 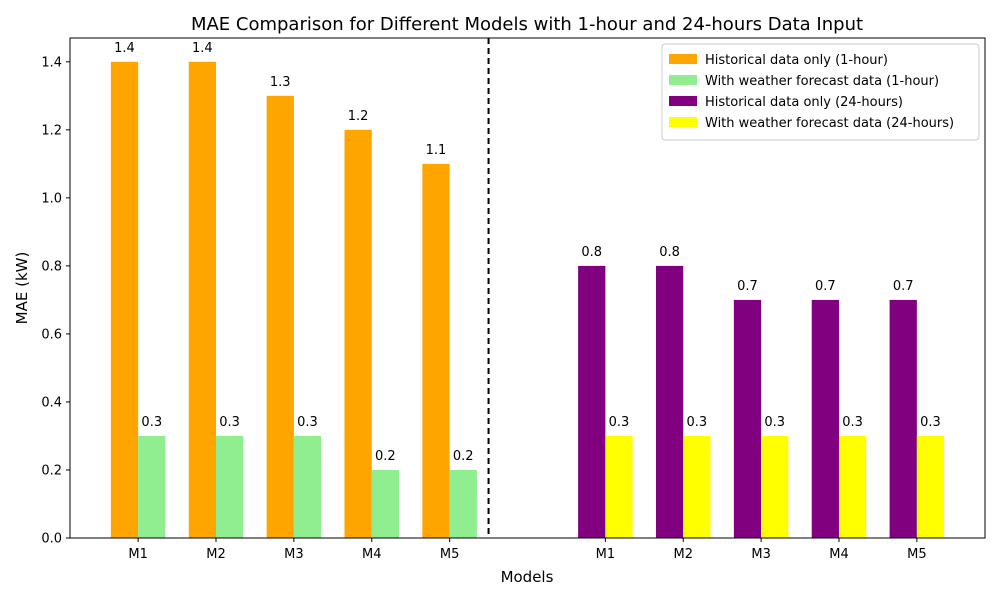 I want to click on legend-label: Historical data only (1-hour), so click(x=796, y=60).